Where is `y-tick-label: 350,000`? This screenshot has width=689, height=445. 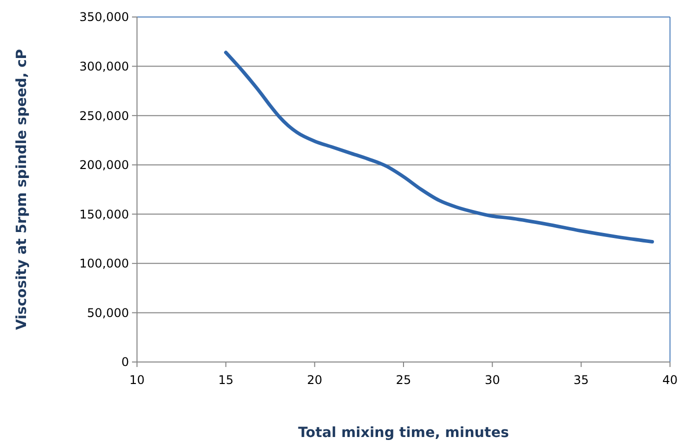 y-tick-label: 350,000 is located at coordinates (104, 17).